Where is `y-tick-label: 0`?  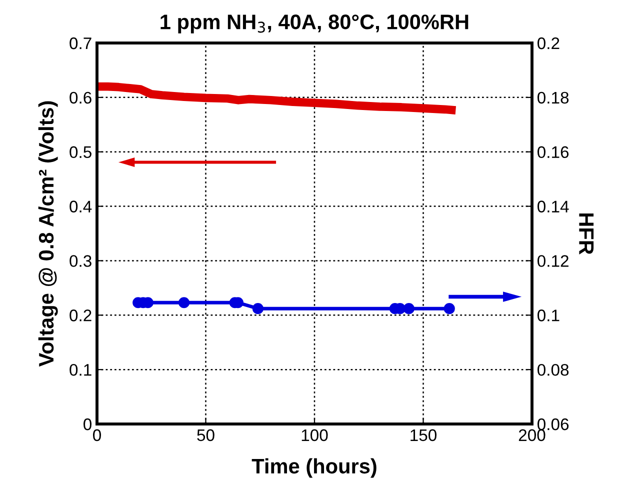 y-tick-label: 0 is located at coordinates (88, 424).